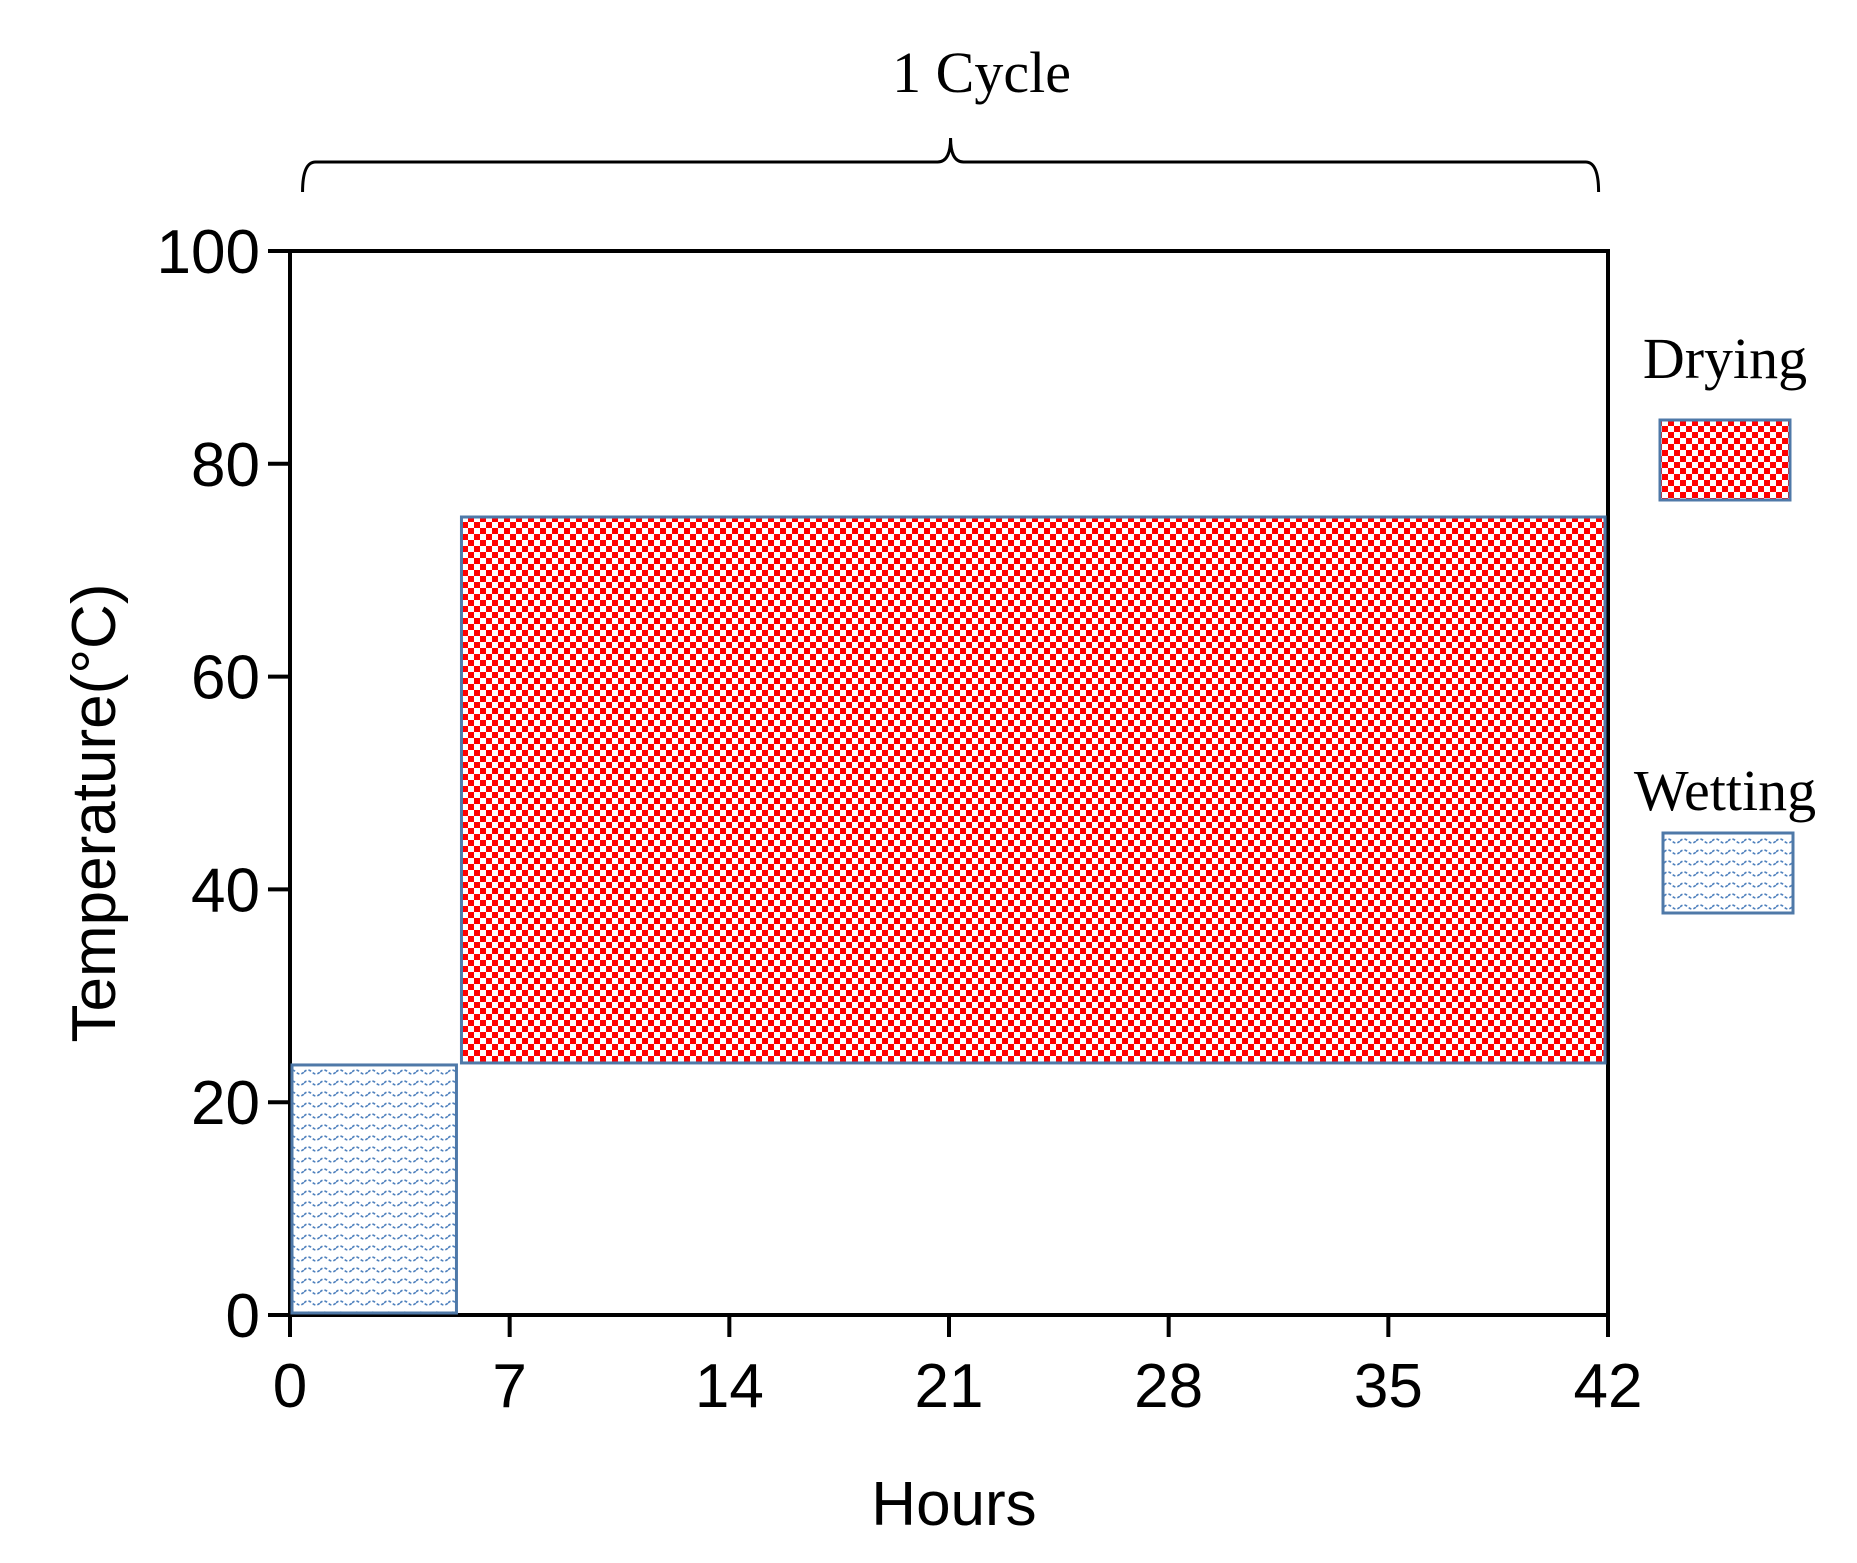 This screenshot has height=1563, width=1857. I want to click on x-tick-label: 0, so click(290, 1386).